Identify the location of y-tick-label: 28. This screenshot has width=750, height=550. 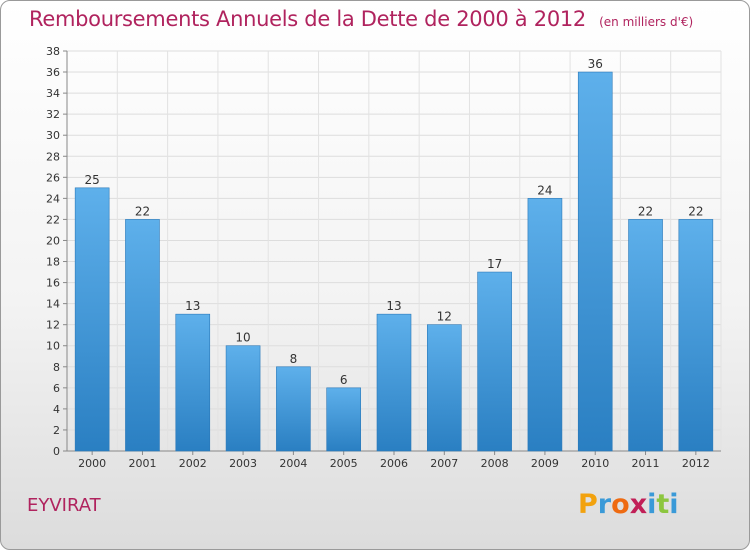
(53, 156).